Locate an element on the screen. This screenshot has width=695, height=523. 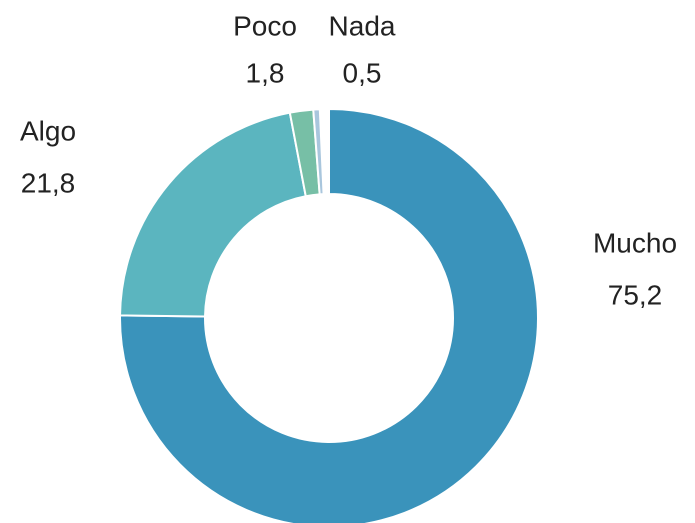
category-label: Mucho is located at coordinates (635, 242).